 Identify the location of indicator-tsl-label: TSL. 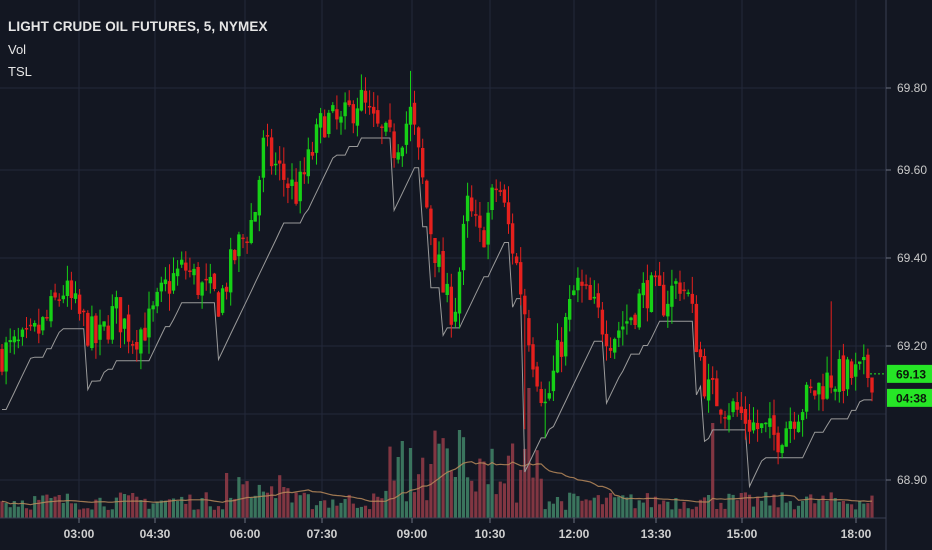
(20, 71).